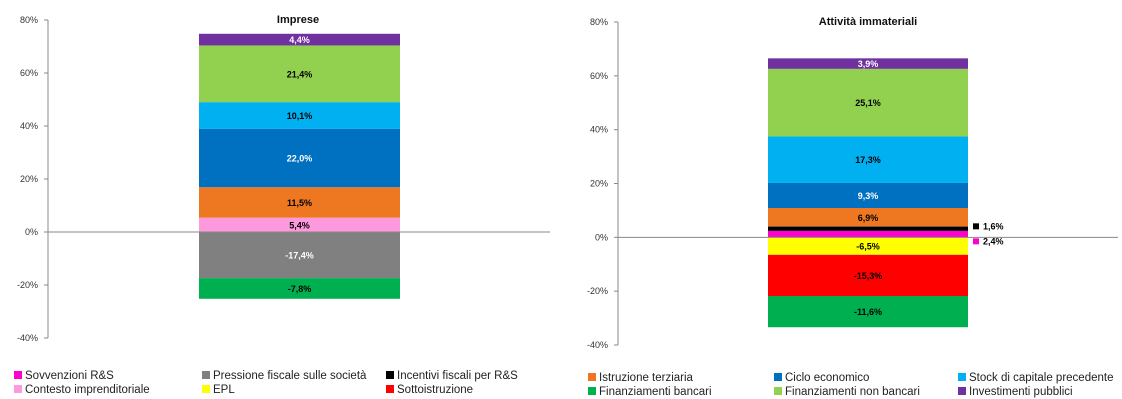 The width and height of the screenshot is (1122, 399). I want to click on legend-label: Incentivi fiscali per R&S, so click(457, 376).